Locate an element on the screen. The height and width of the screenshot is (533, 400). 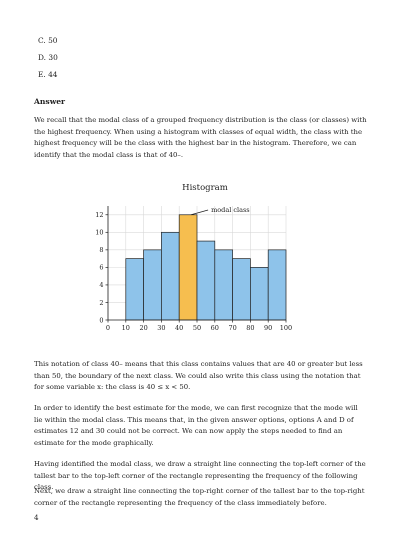
option-e: E. 44 is located at coordinates (48, 74).